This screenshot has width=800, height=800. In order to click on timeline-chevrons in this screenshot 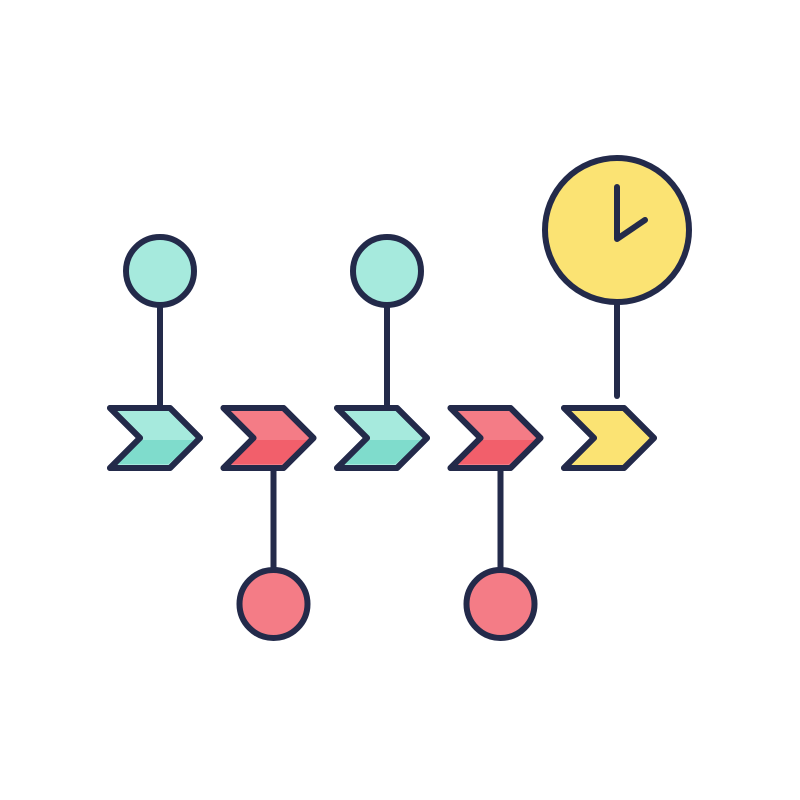, I will do `click(382, 438)`.